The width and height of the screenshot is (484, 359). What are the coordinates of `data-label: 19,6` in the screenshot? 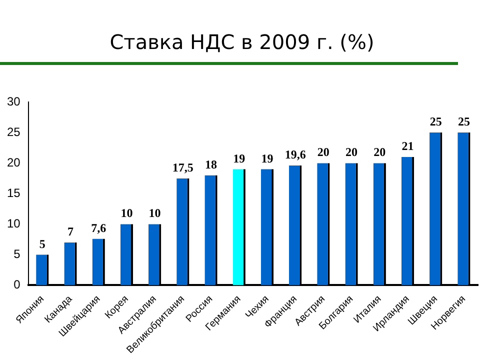 It's located at (295, 155).